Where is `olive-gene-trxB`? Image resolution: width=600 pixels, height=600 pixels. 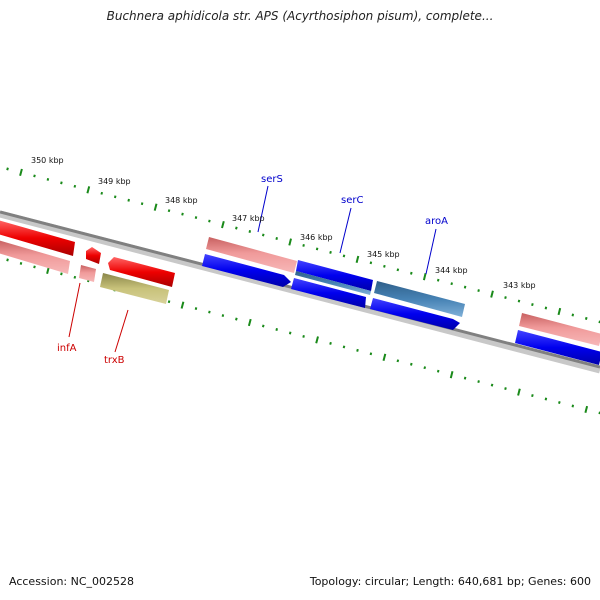
olive-gene-trxB is located at coordinates (134, 288).